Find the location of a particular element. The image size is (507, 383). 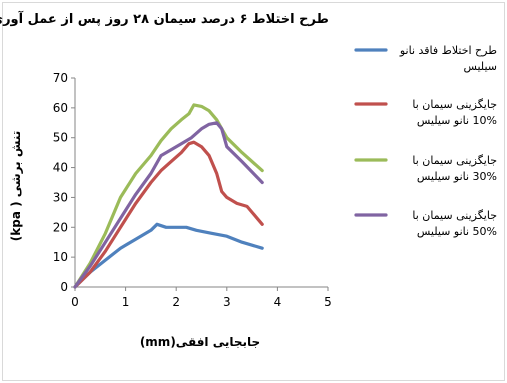

legend-label-line: 50% نانو سیلیس is located at coordinates (457, 231).